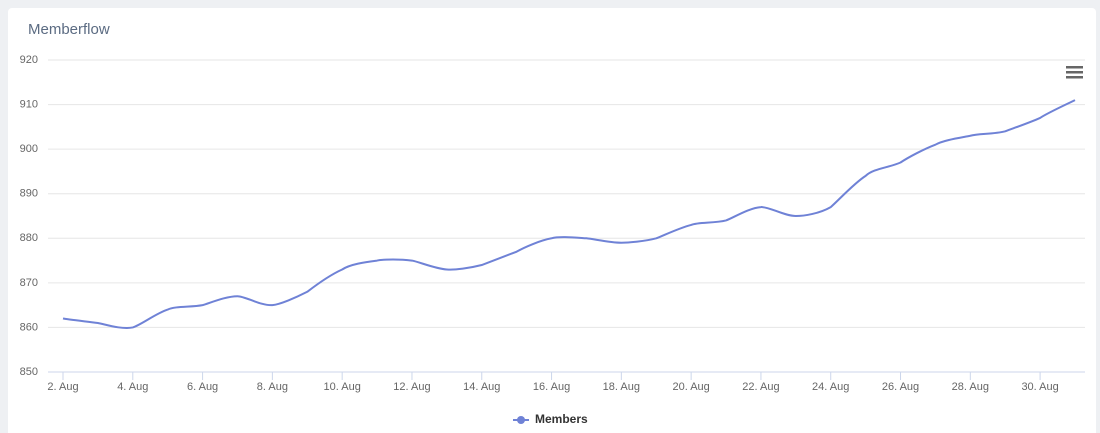  Describe the element at coordinates (29, 149) in the screenshot. I see `y-tick-label: 900` at that location.